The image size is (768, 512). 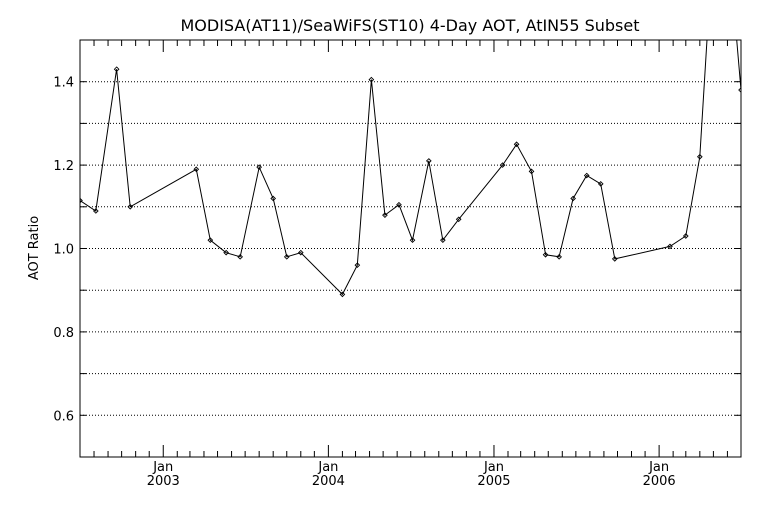 What do you see at coordinates (493, 481) in the screenshot?
I see `x-tick-year-label: 2005` at bounding box center [493, 481].